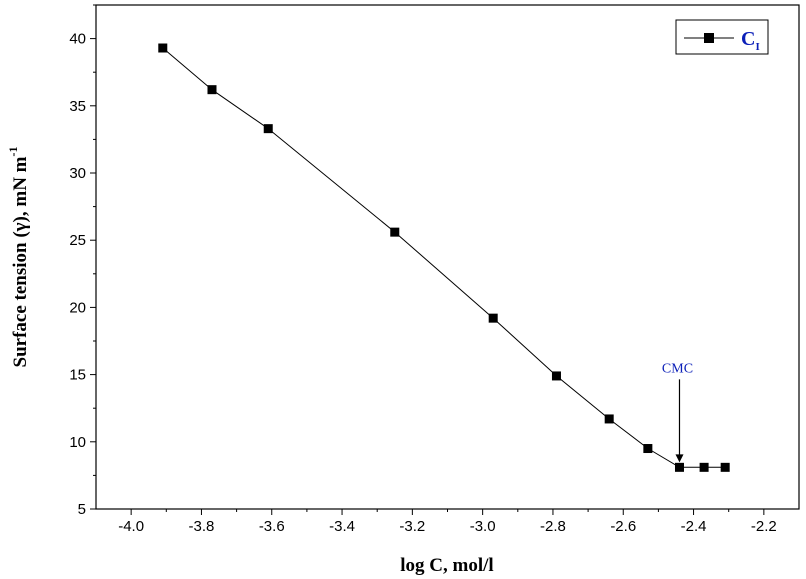 Image resolution: width=806 pixels, height=579 pixels. What do you see at coordinates (77, 240) in the screenshot?
I see `y-tick-label: 25` at bounding box center [77, 240].